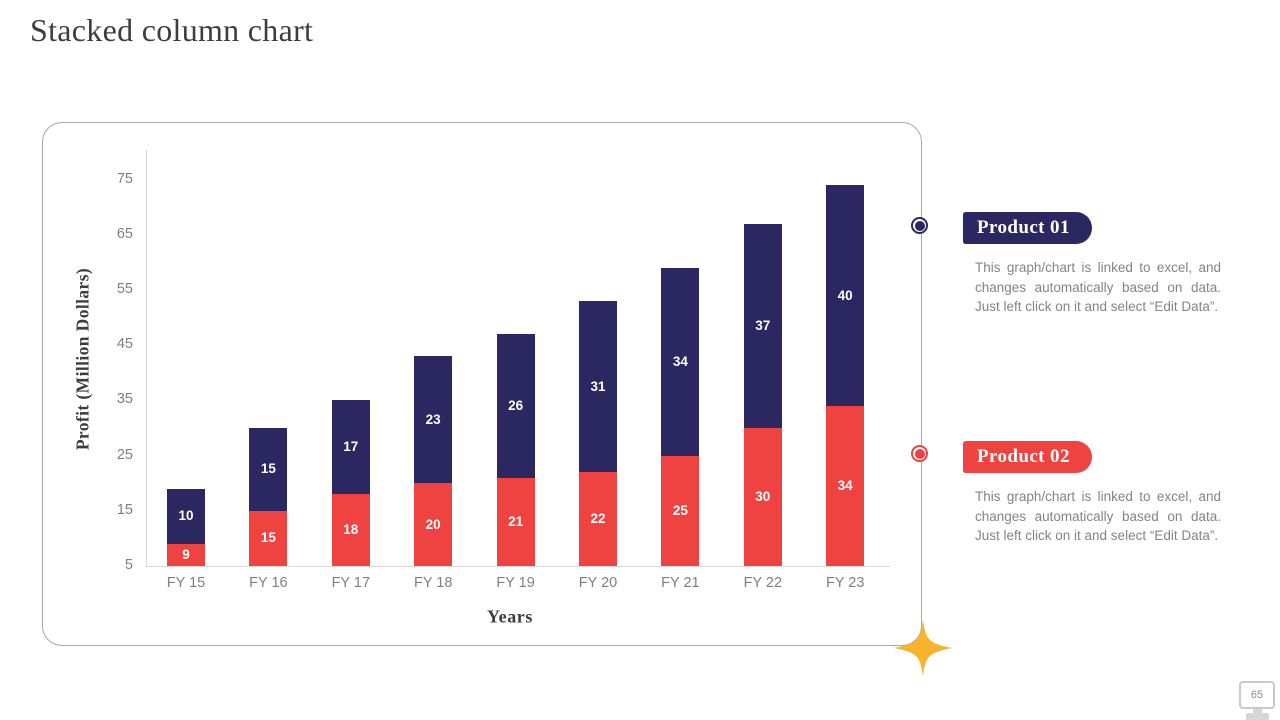  I want to click on x-axis-line, so click(518, 566).